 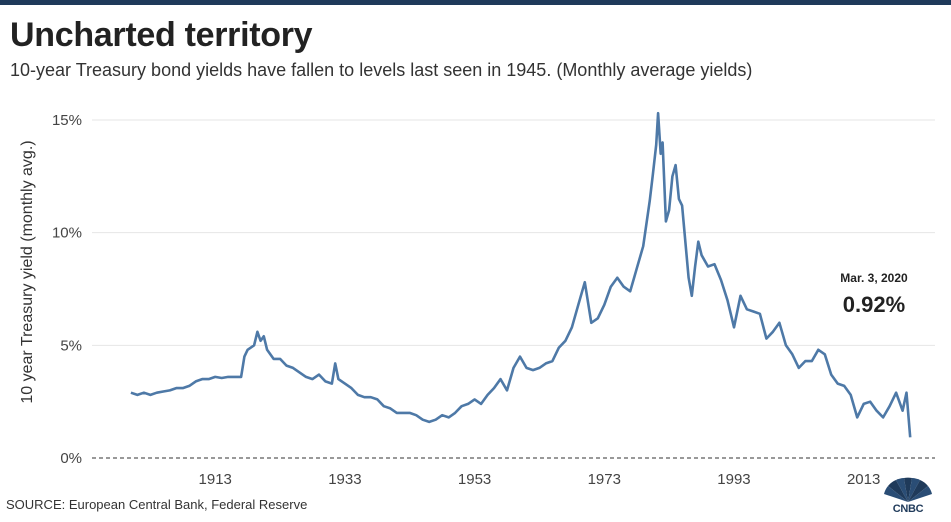 I want to click on y-tick-label: 15%, so click(x=67, y=120).